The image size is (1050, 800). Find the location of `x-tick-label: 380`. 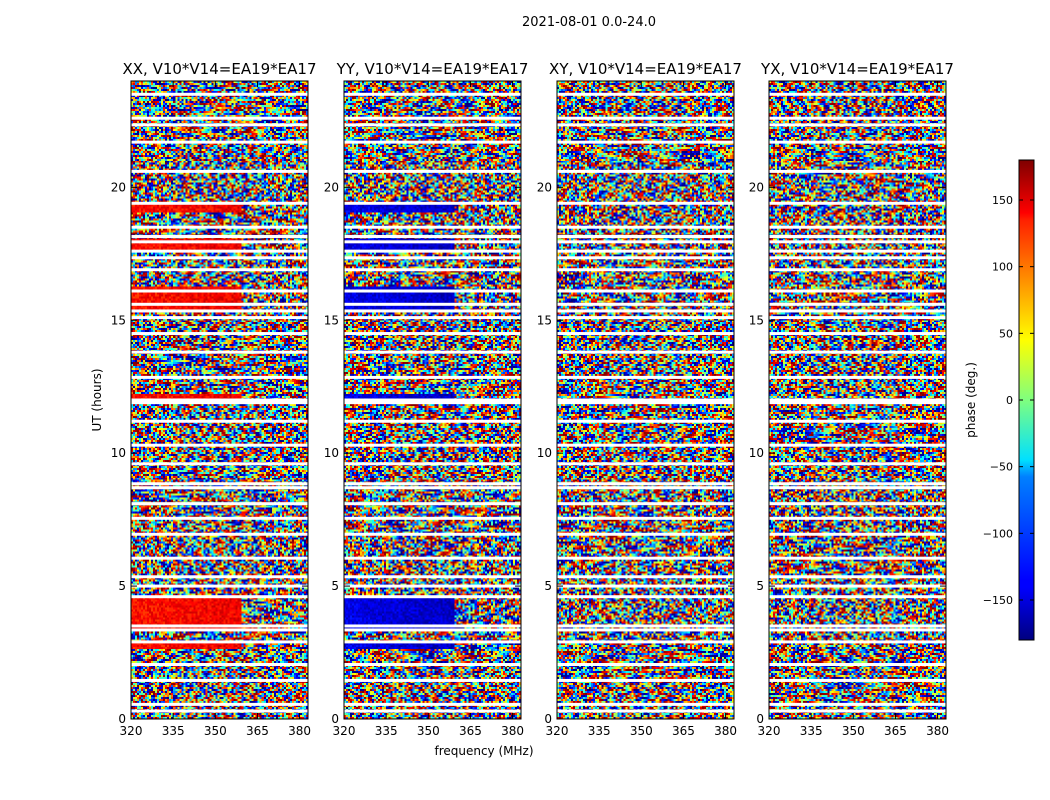

x-tick-label: 380 is located at coordinates (937, 731).